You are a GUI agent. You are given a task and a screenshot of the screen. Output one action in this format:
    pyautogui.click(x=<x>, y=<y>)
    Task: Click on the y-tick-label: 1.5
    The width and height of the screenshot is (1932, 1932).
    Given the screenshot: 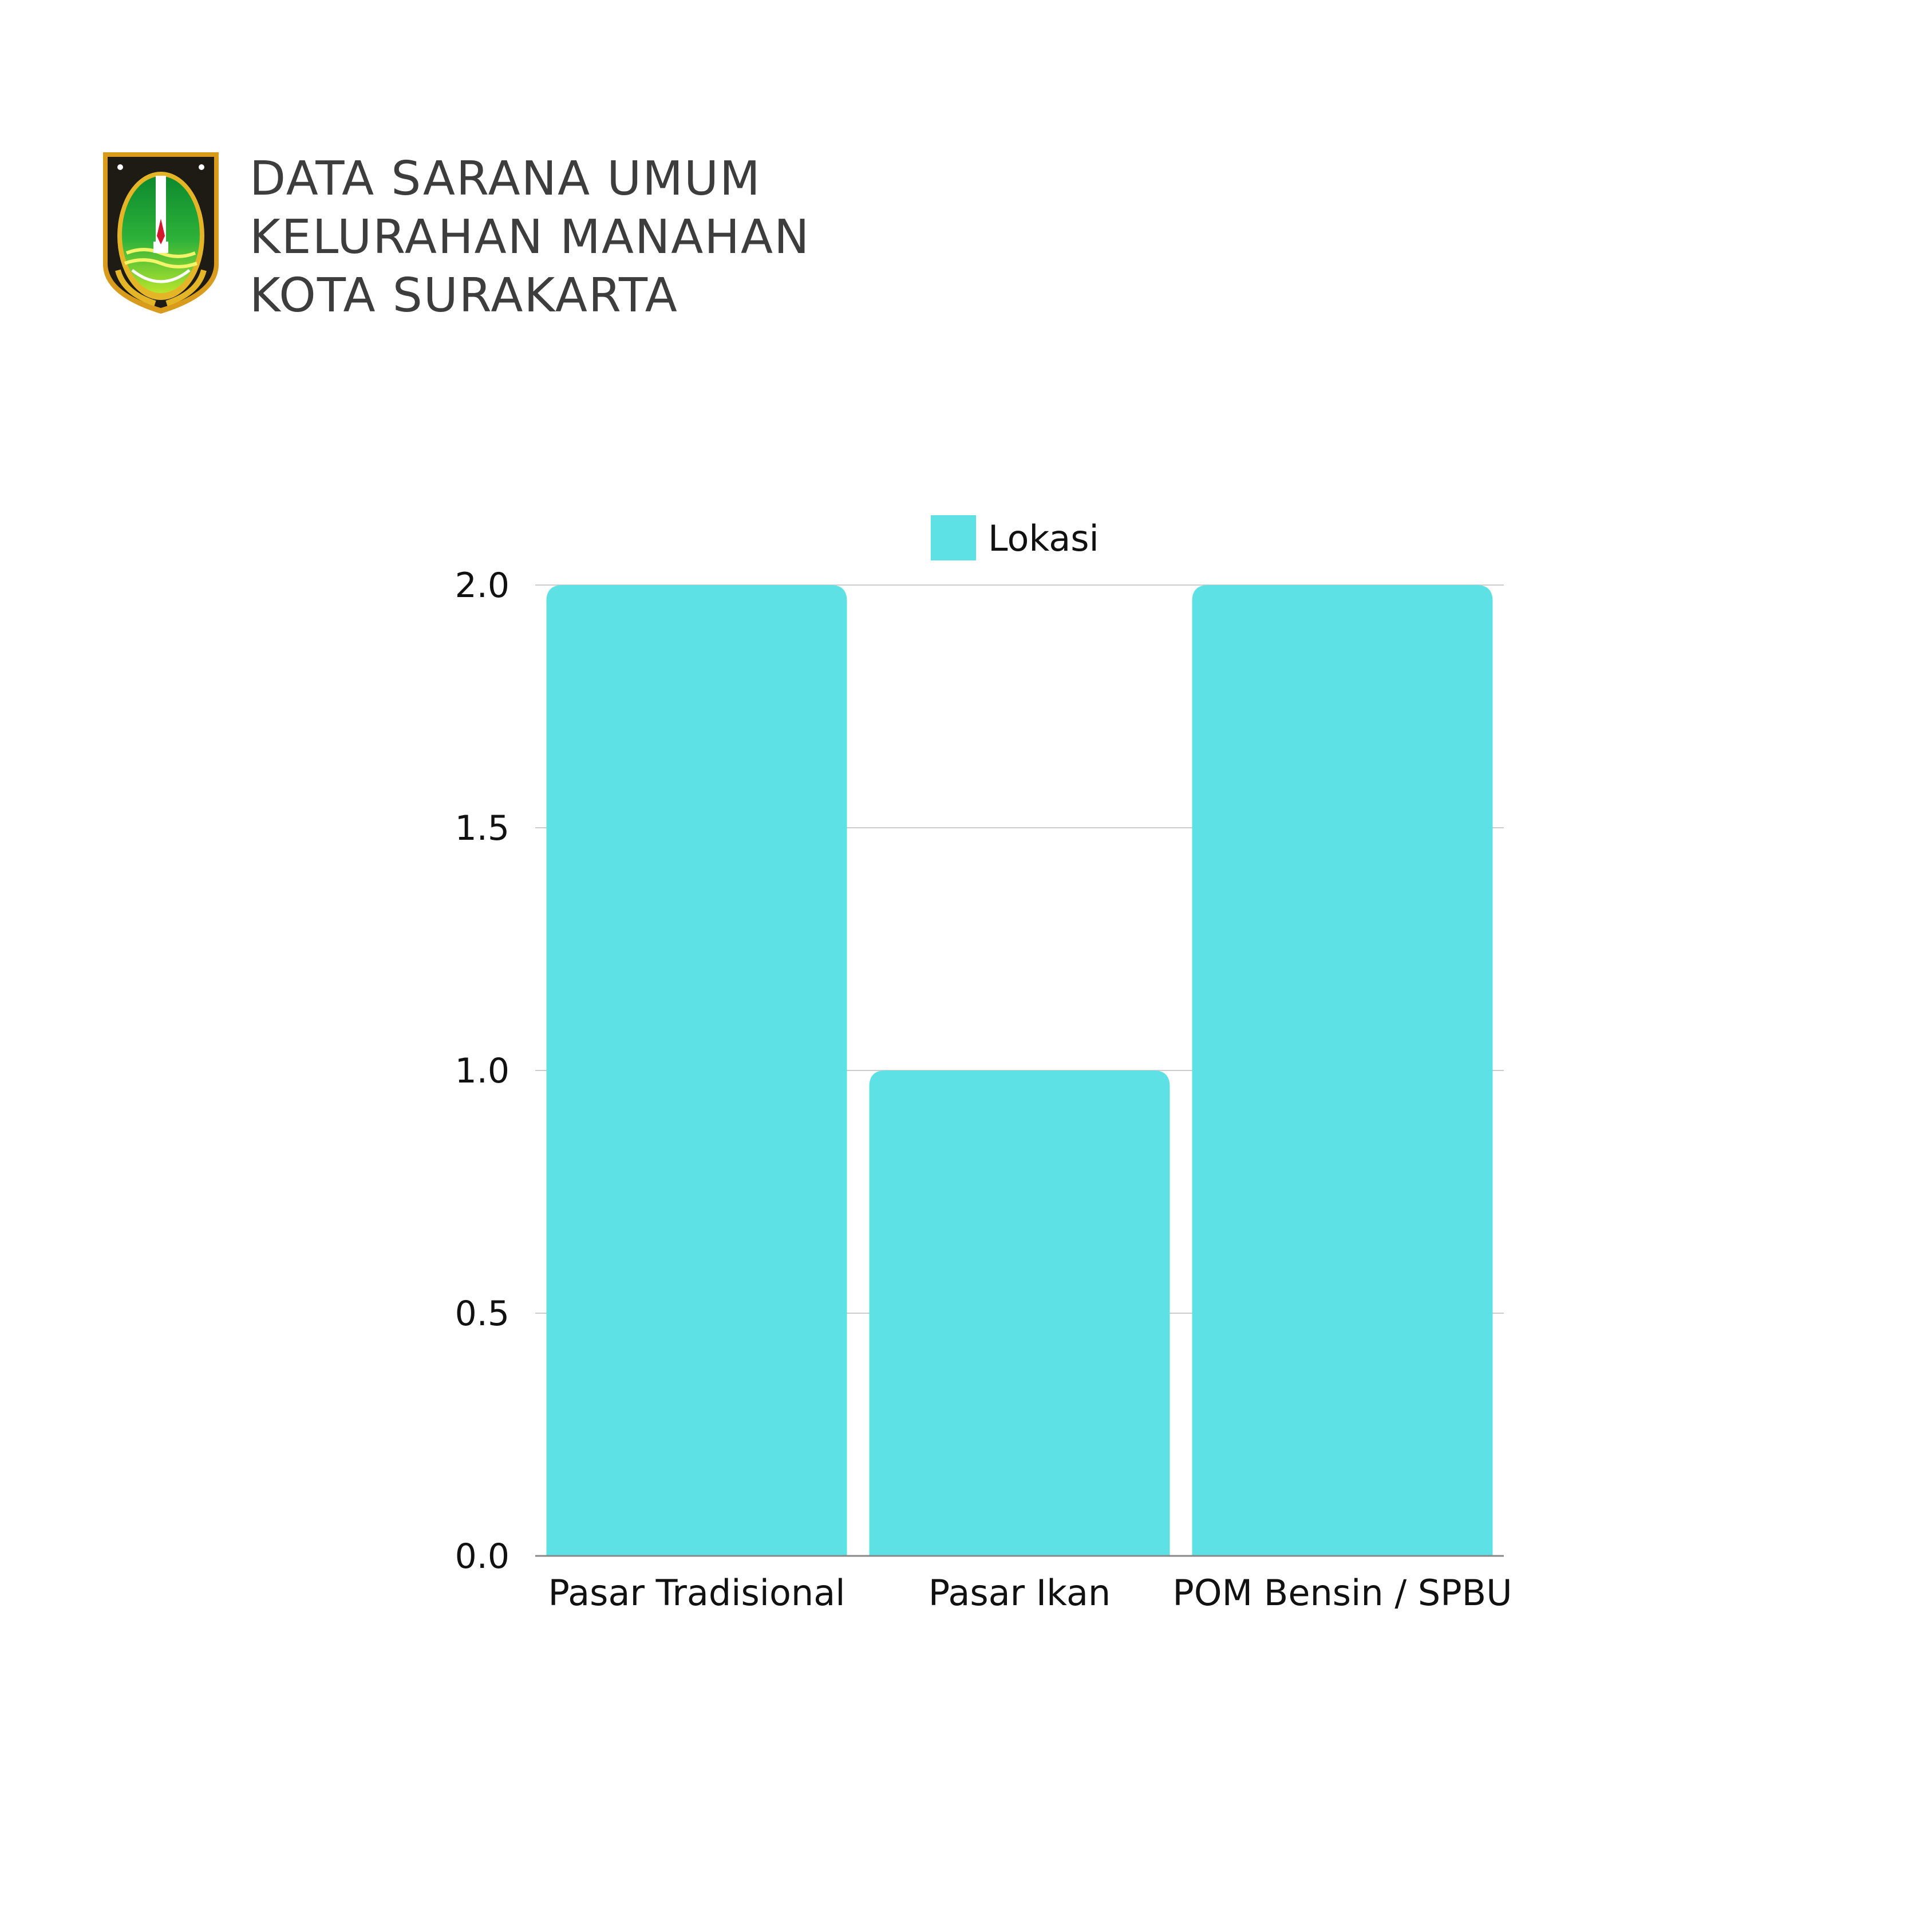 What is the action you would take?
    pyautogui.click(x=482, y=828)
    